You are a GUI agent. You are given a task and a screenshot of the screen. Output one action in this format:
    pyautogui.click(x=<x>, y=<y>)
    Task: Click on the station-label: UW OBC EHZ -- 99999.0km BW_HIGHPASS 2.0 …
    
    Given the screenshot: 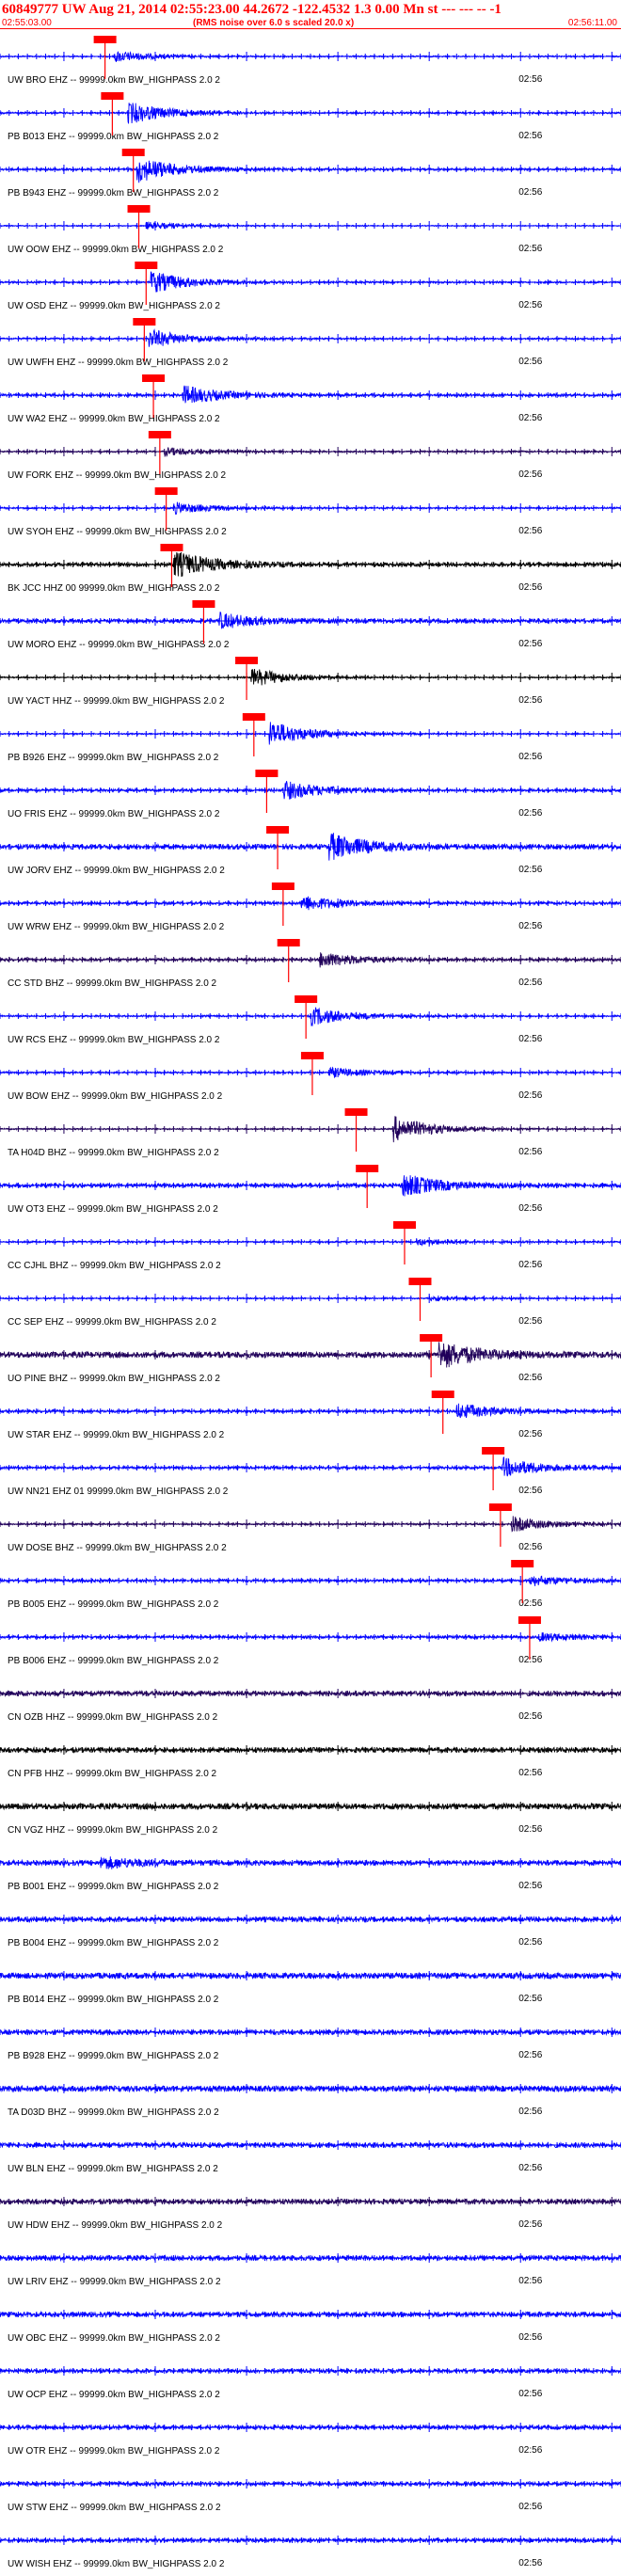 What is the action you would take?
    pyautogui.click(x=114, y=2338)
    